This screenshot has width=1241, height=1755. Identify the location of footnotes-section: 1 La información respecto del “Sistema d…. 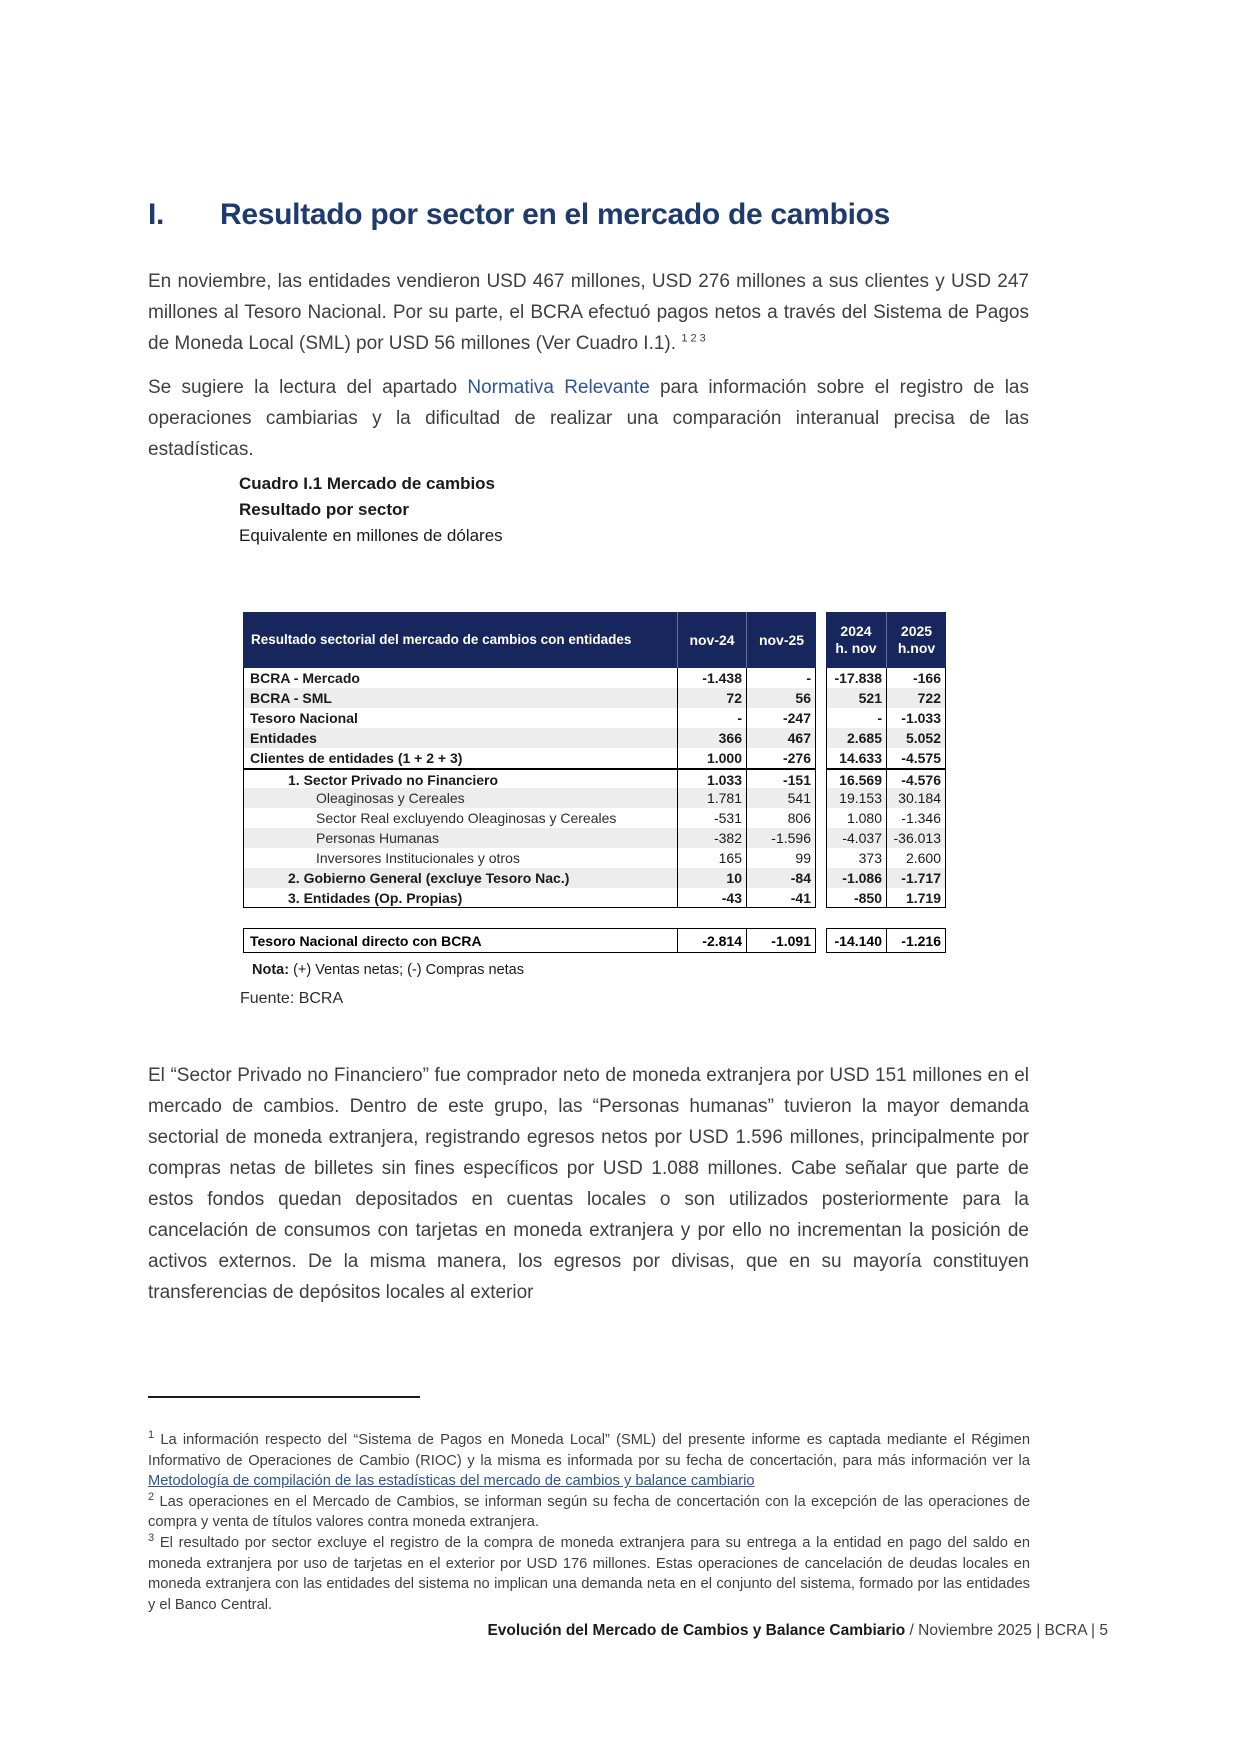
(589, 1522).